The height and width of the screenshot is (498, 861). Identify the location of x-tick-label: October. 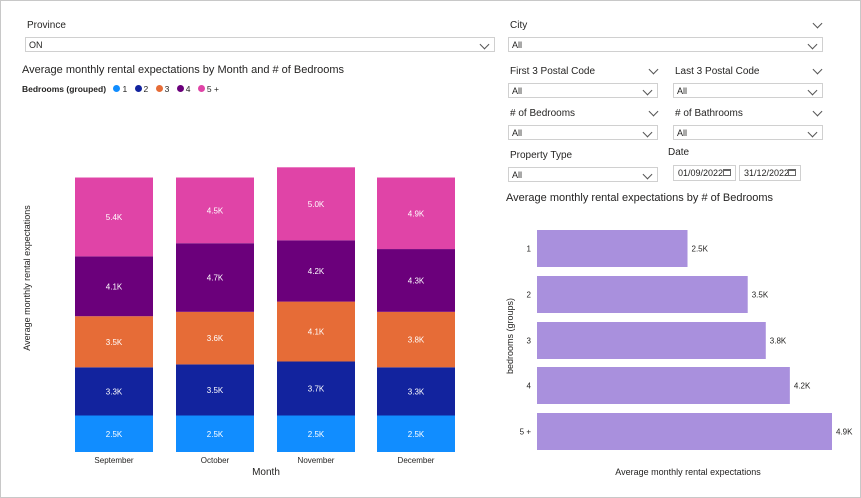
(215, 460).